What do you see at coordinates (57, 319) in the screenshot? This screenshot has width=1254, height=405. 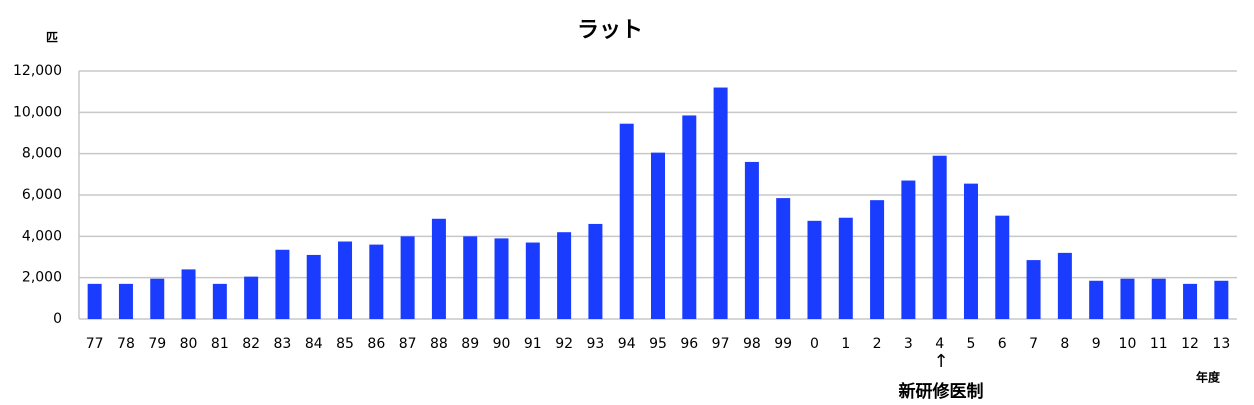 I see `y-tick-label: 0` at bounding box center [57, 319].